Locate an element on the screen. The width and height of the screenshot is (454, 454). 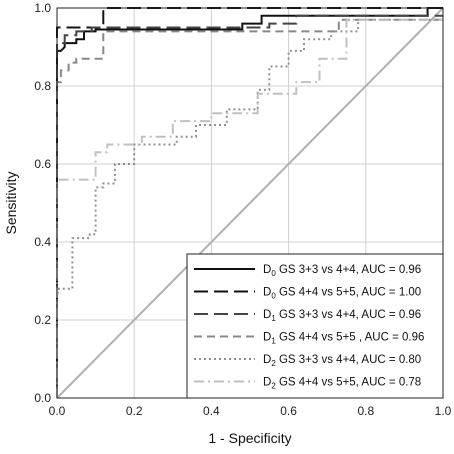
y-tick-label: 0.0 is located at coordinates (42, 398).